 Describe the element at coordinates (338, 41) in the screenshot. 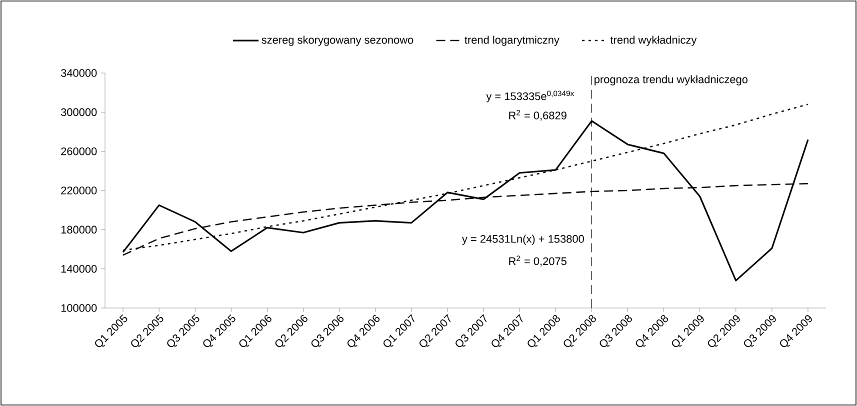

I see `legend-label: szereg skorygowany sezonowo` at that location.